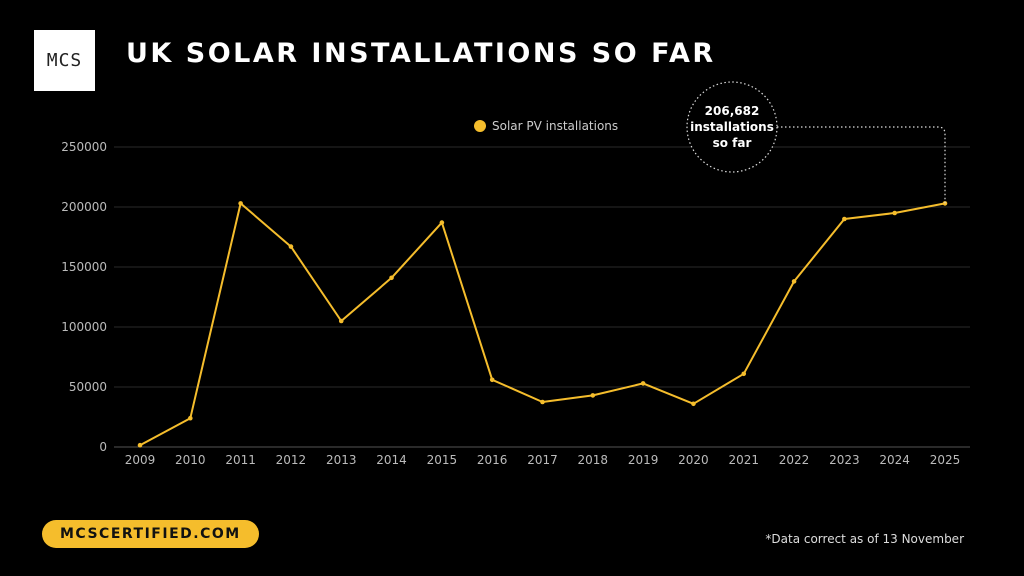 This screenshot has width=1024, height=576. Describe the element at coordinates (240, 460) in the screenshot. I see `x-tick-label: 2011` at that location.